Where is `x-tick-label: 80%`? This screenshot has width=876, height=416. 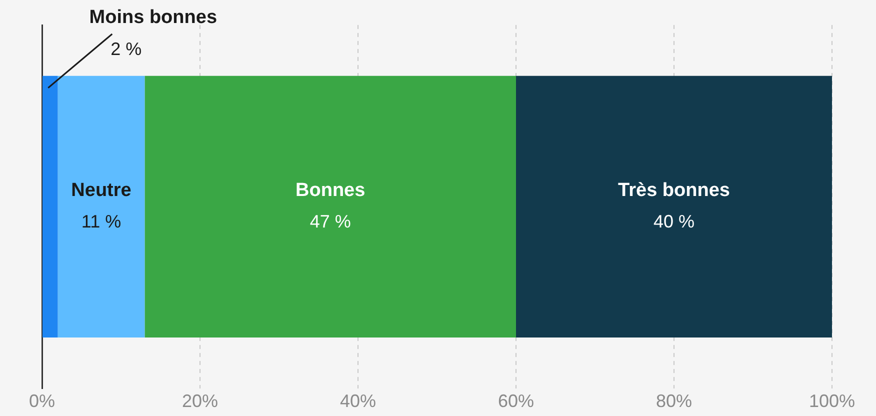 x-tick-label: 80% is located at coordinates (674, 401).